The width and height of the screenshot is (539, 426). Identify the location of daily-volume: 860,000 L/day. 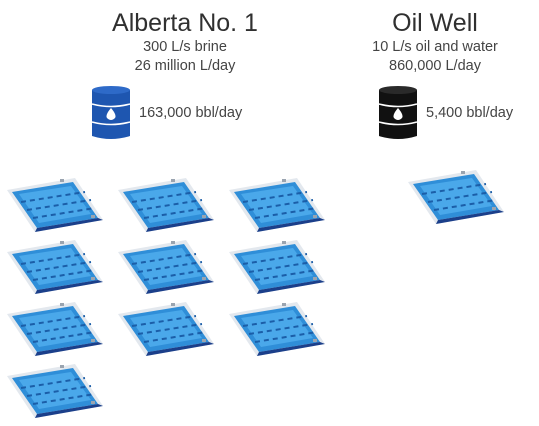
(435, 66).